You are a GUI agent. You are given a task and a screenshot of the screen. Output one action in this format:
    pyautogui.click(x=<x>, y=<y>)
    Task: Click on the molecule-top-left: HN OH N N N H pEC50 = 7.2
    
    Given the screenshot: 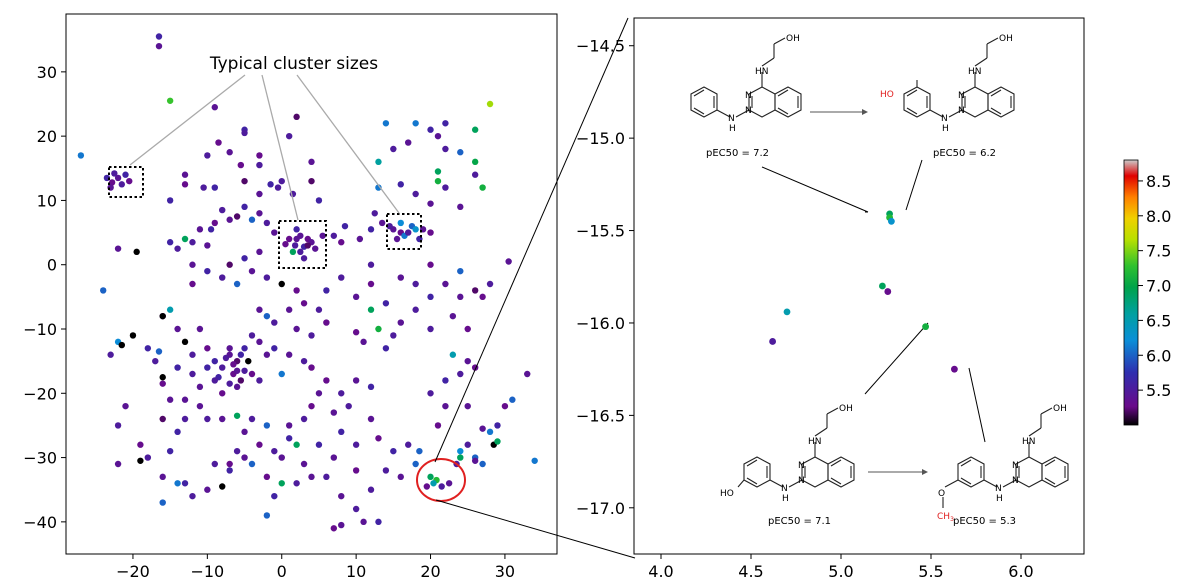 What is the action you would take?
    pyautogui.click(x=746, y=96)
    